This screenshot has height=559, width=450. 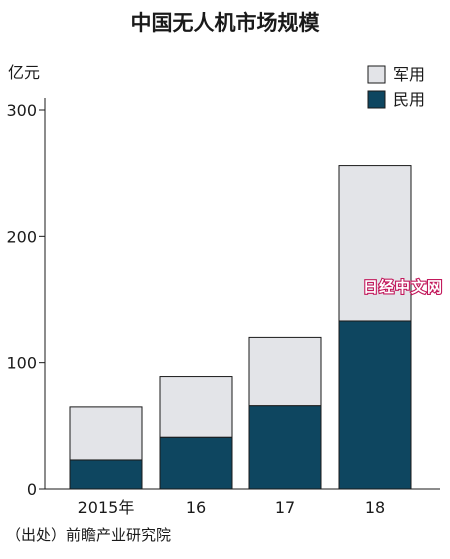 I want to click on y-tick-label: 0, so click(x=32, y=489).